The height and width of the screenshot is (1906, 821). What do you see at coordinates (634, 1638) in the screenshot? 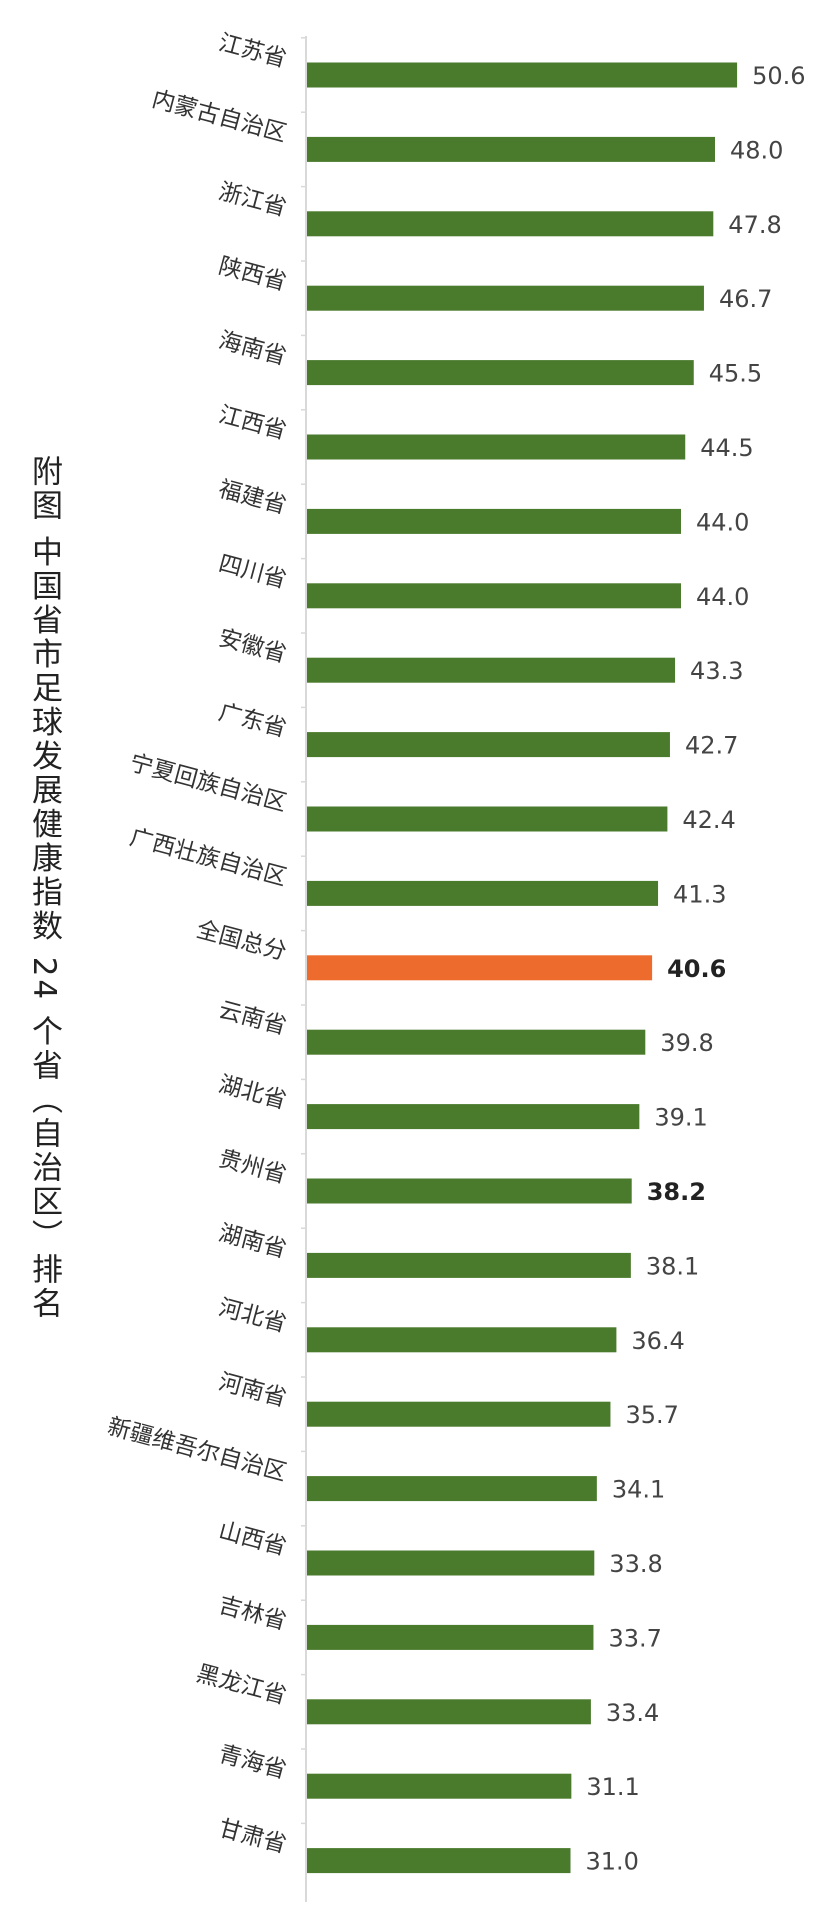
I see `value-label: 33.7` at bounding box center [634, 1638].